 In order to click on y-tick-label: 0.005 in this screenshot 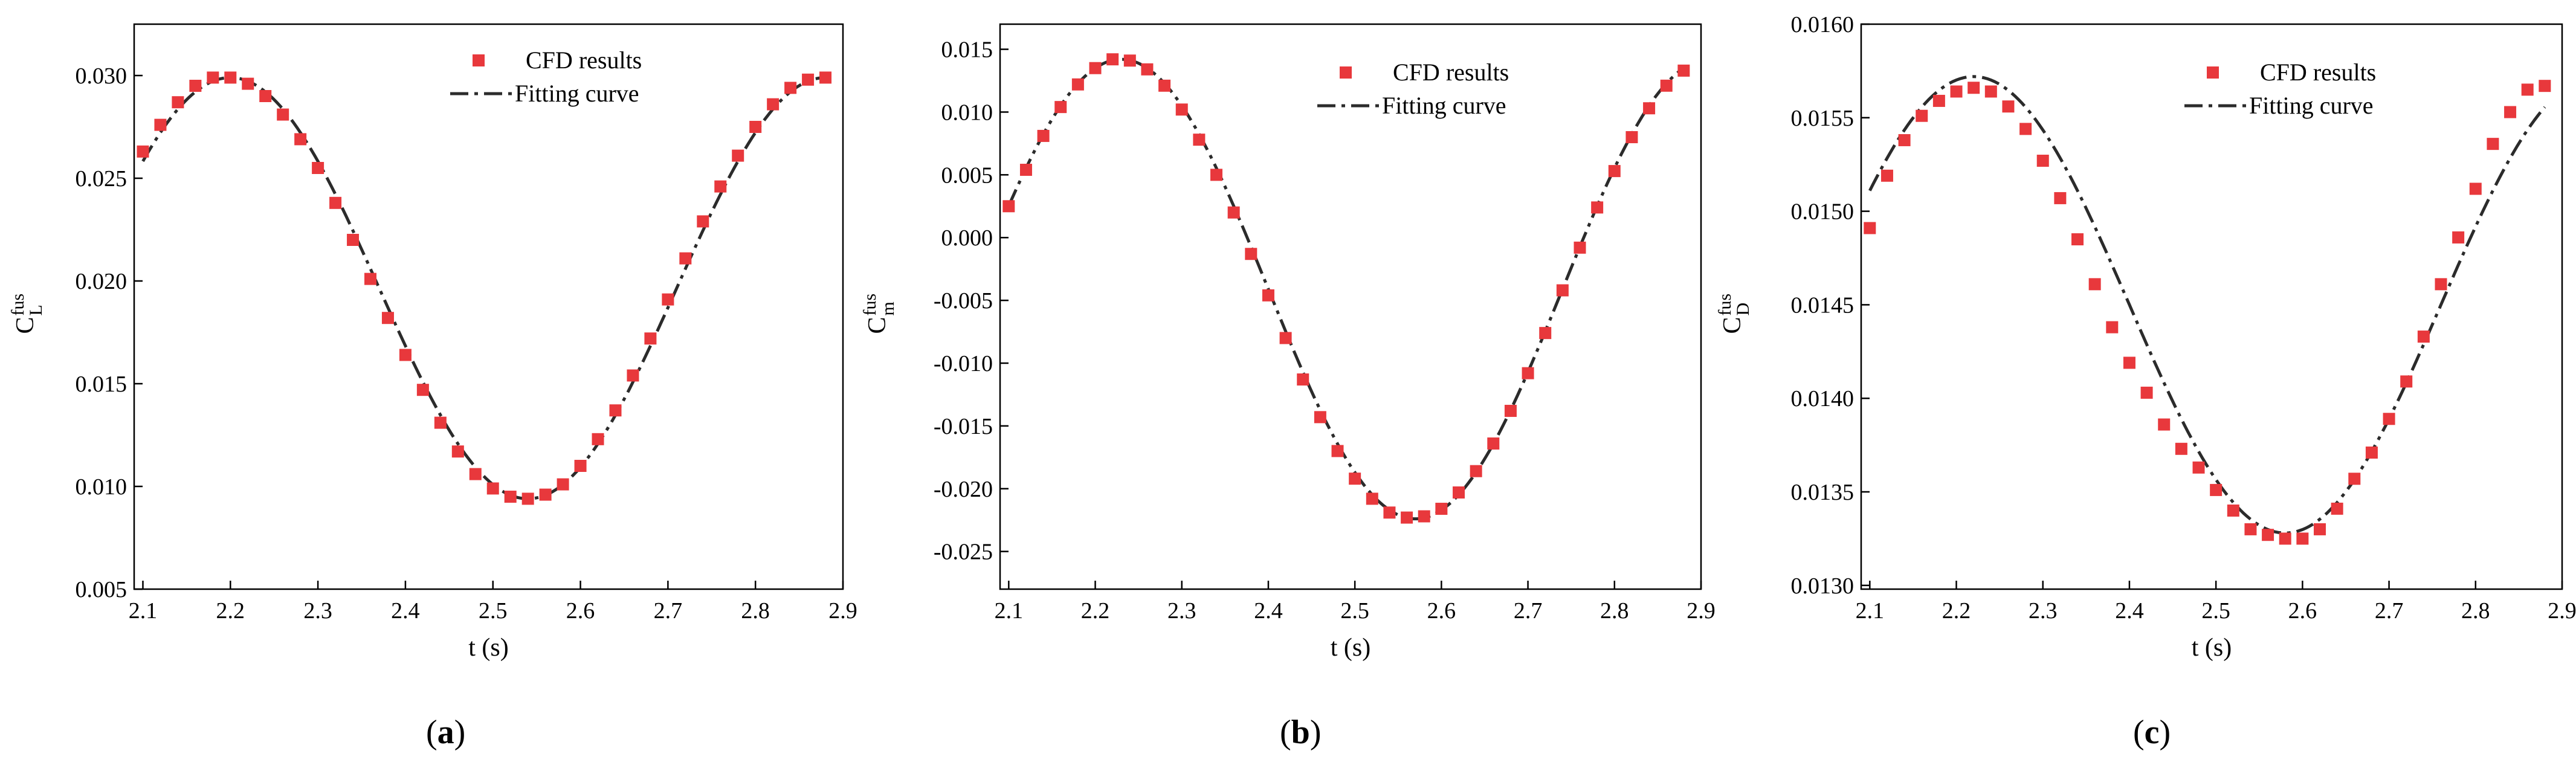, I will do `click(967, 175)`.